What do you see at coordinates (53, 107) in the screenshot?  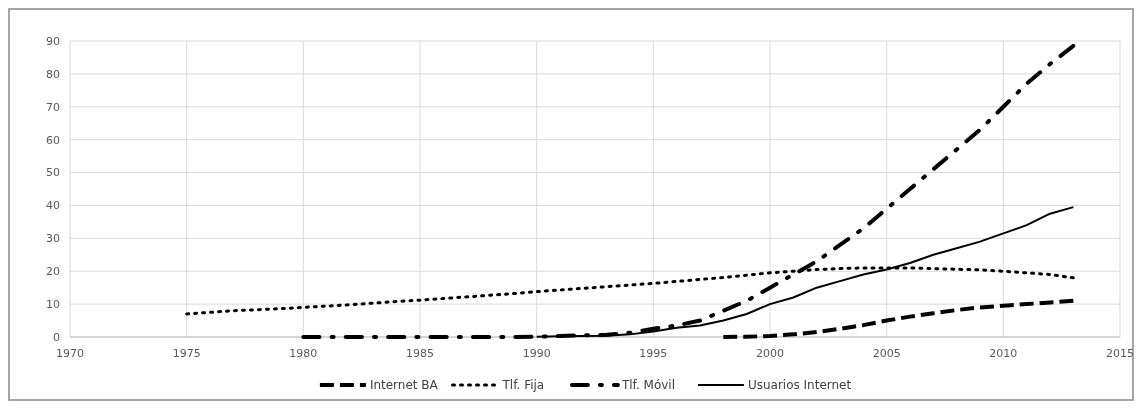 I see `y-tick-label: 70` at bounding box center [53, 107].